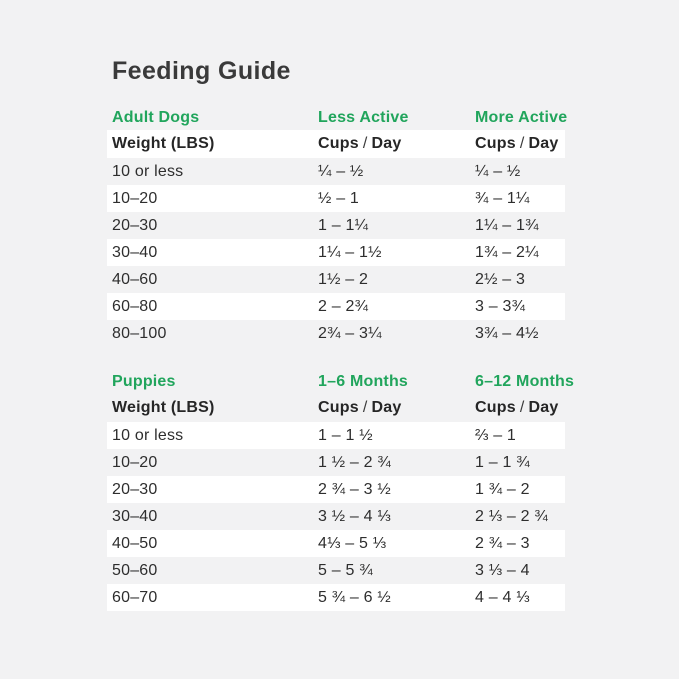 The image size is (679, 679). I want to click on col3-cell: 2½ – 3, so click(500, 279).